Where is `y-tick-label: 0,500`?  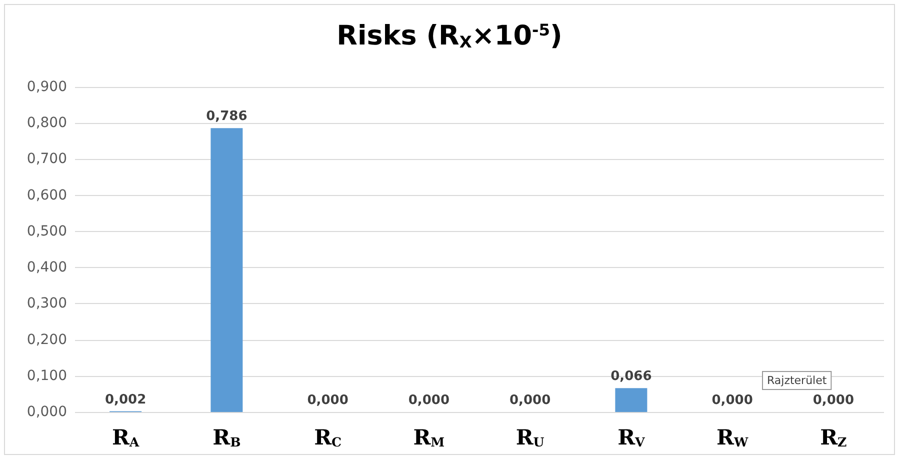 y-tick-label: 0,500 is located at coordinates (46, 231).